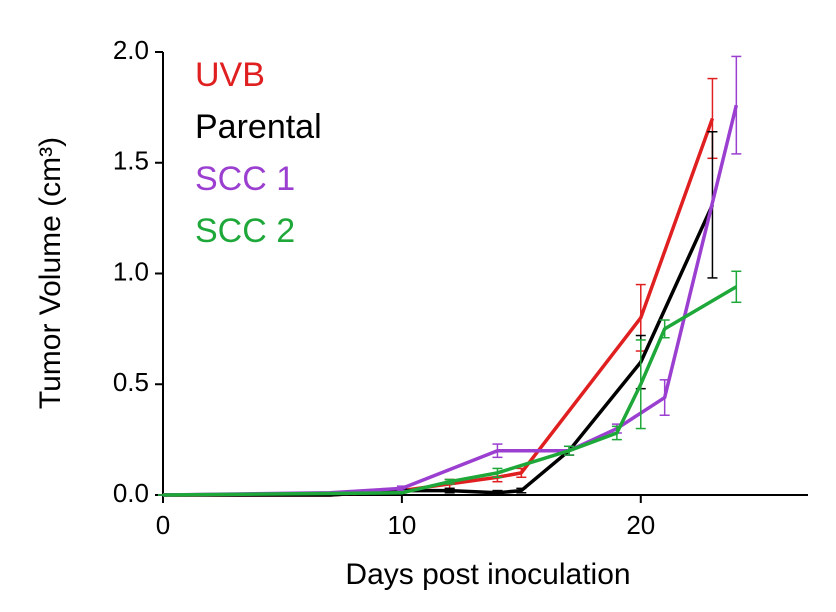 This screenshot has height=612, width=836. What do you see at coordinates (245, 231) in the screenshot?
I see `legend-label: SCC 2` at bounding box center [245, 231].